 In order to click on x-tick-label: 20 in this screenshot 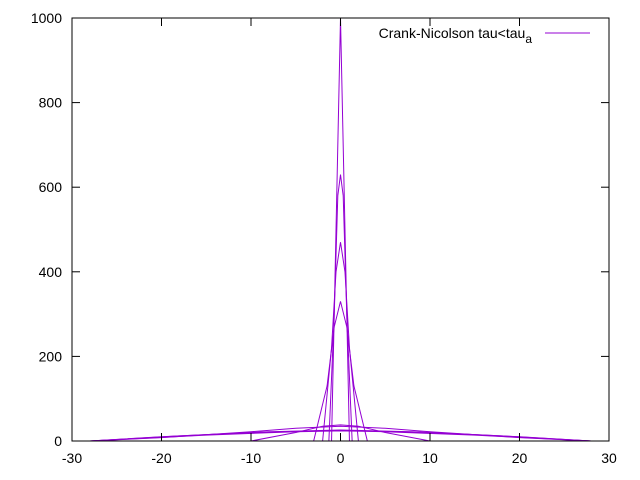, I will do `click(520, 458)`.